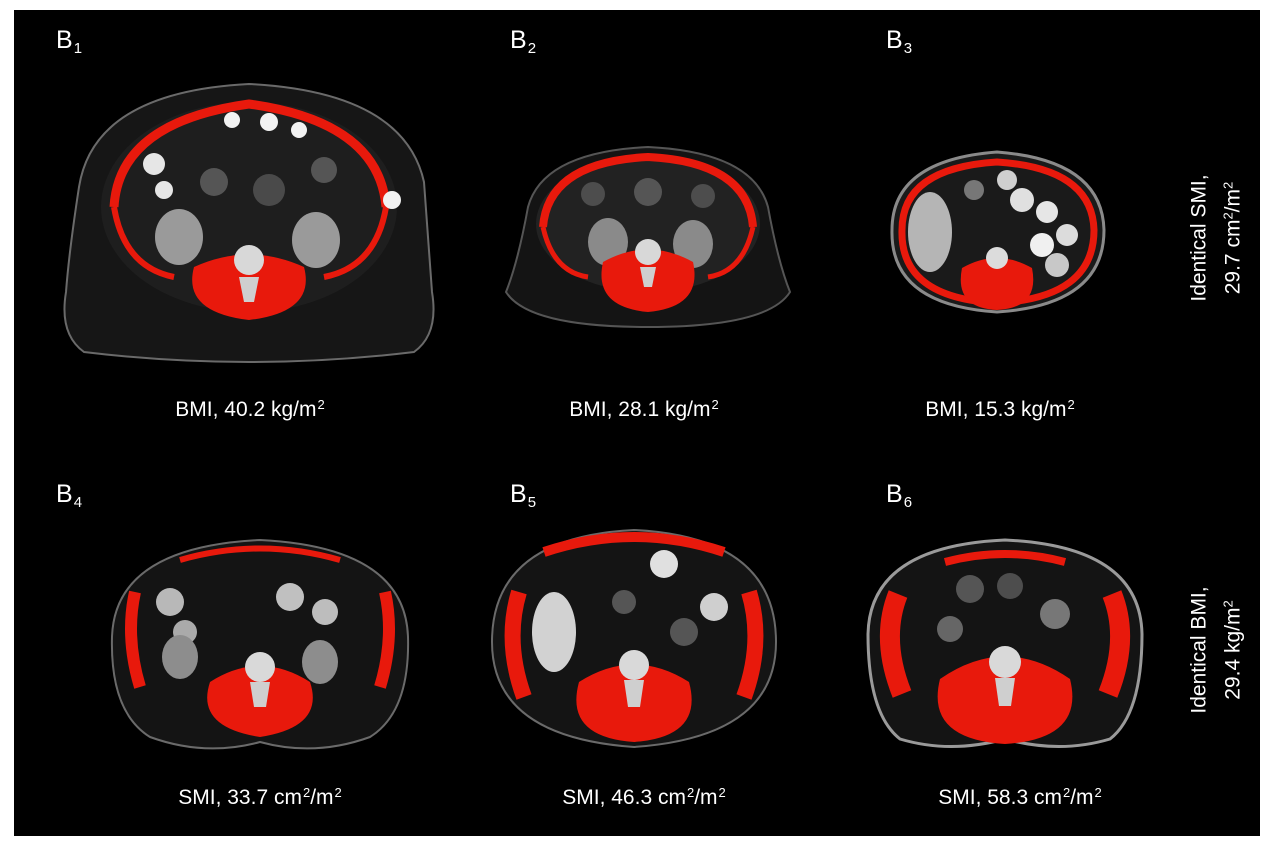 The width and height of the screenshot is (1271, 856). What do you see at coordinates (644, 797) in the screenshot?
I see `caption-b5: SMI, 46.3 cm2/m2` at bounding box center [644, 797].